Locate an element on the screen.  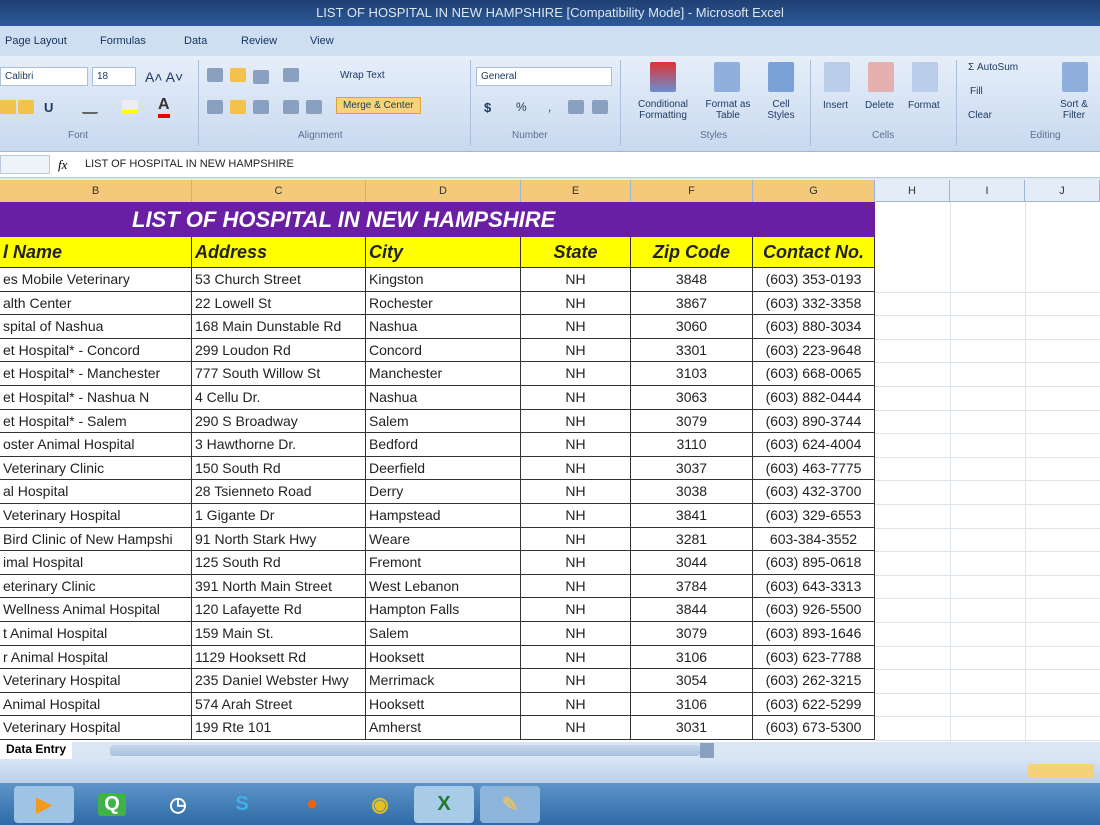
increase-decimal-icon is located at coordinates (576, 107).